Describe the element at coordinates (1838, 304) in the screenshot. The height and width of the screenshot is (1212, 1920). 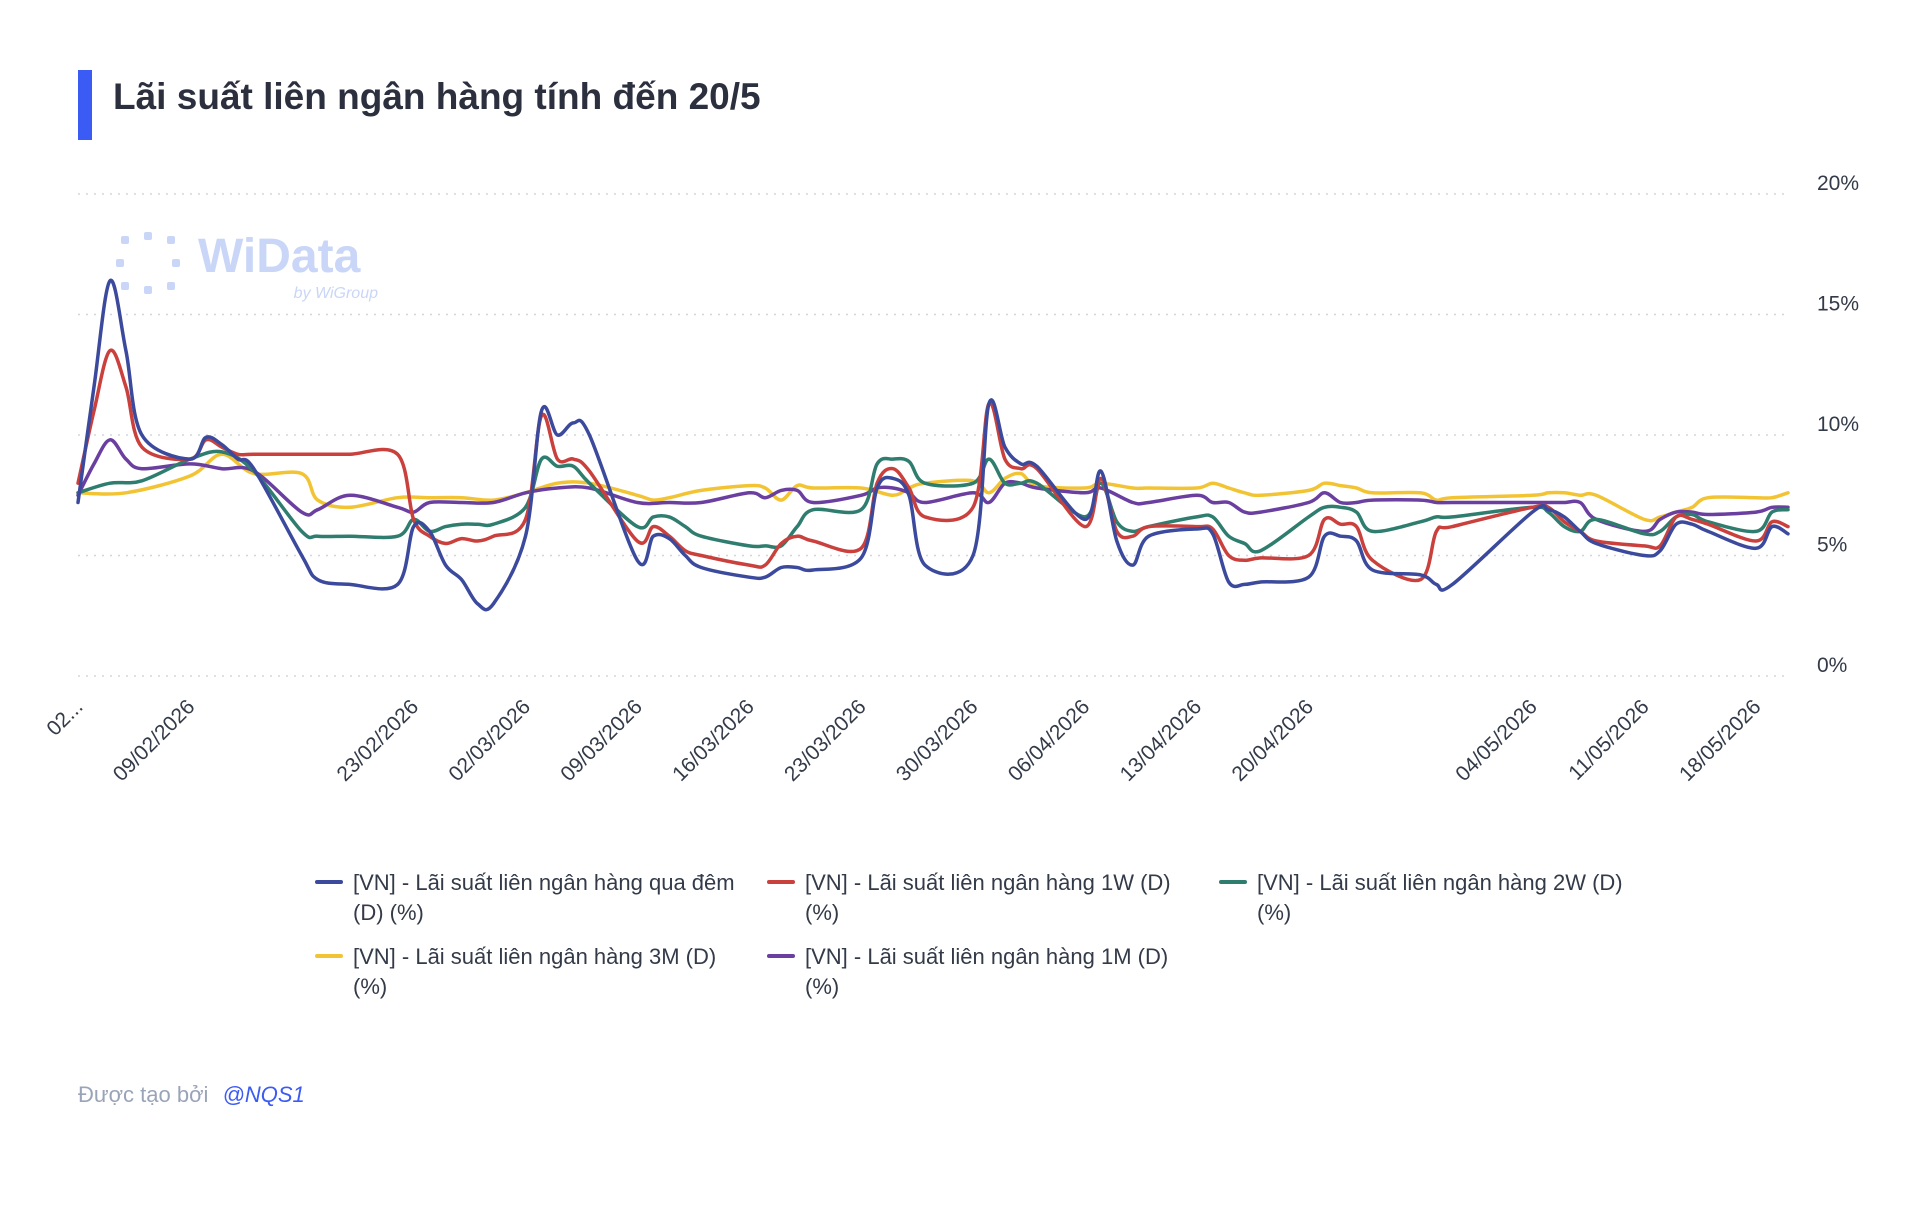
I see `y-tick-label: 15%` at that location.